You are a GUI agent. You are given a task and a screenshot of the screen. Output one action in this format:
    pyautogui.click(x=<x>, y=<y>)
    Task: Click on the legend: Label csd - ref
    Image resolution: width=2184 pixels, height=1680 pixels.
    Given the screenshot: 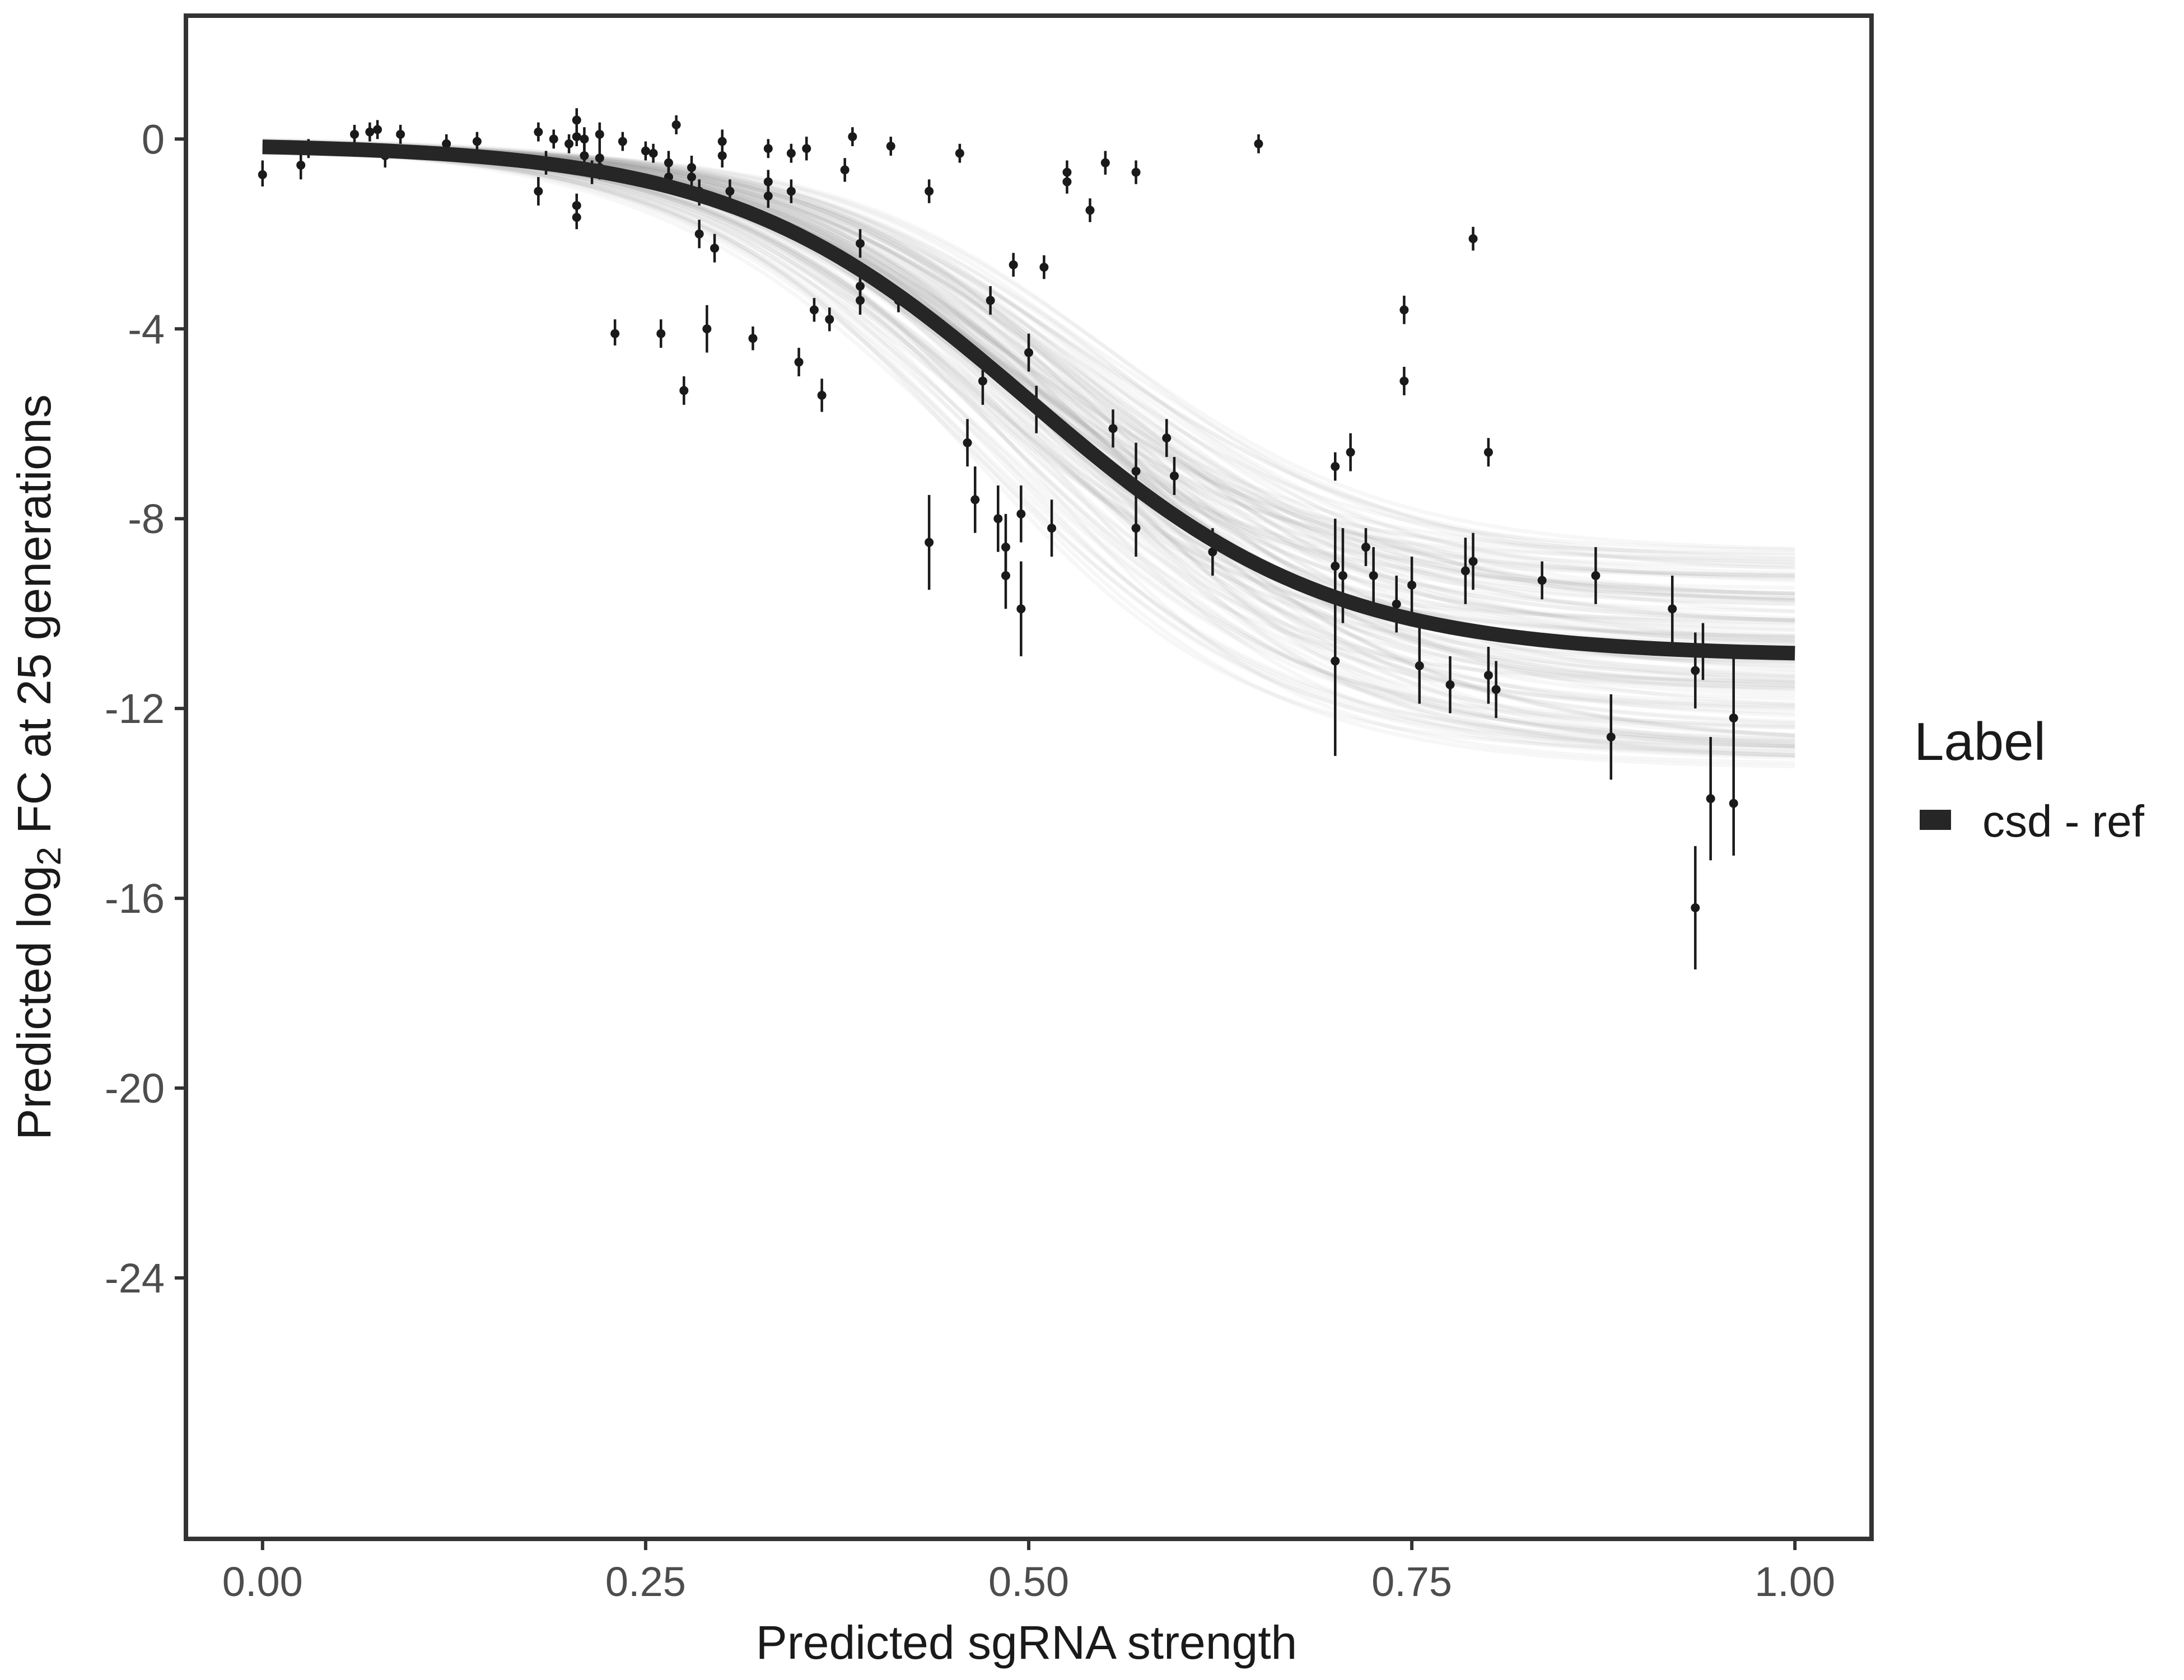 What is the action you would take?
    pyautogui.click(x=2030, y=779)
    